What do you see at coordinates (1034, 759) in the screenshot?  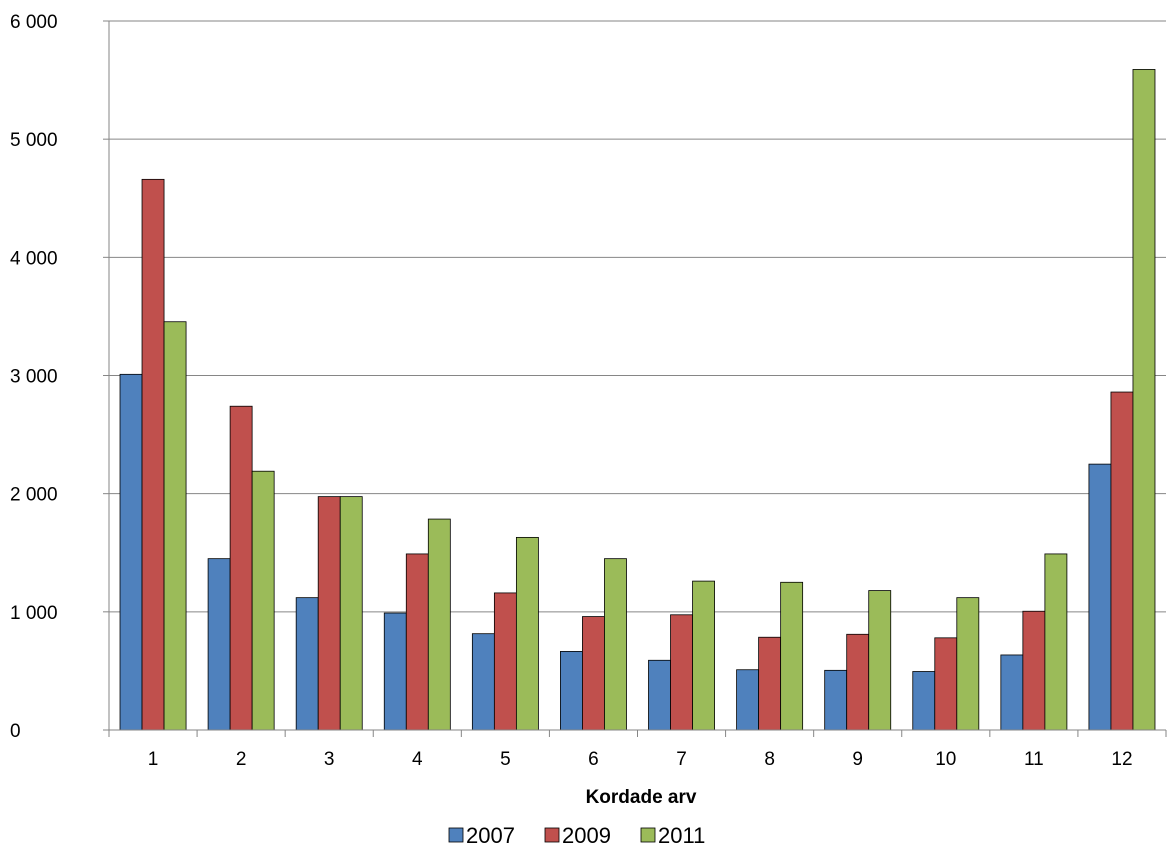 I see `x-tick-label: 11` at bounding box center [1034, 759].